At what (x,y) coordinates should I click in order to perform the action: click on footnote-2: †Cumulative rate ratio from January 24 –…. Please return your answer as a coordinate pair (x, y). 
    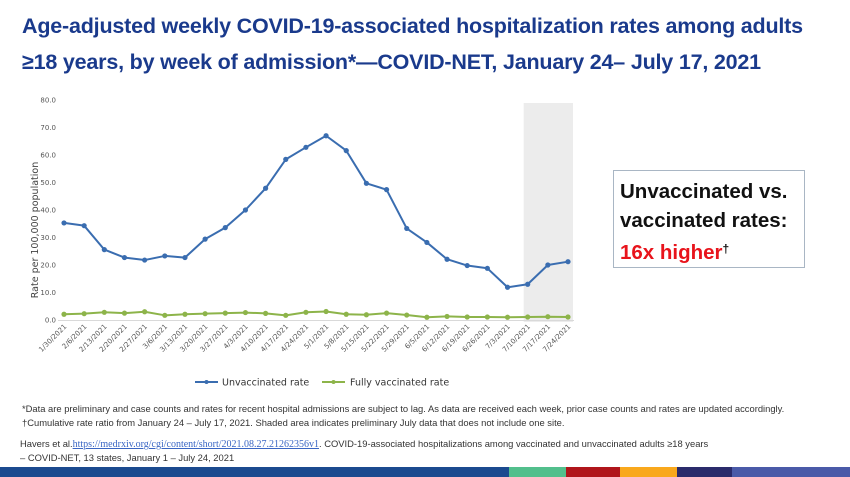
    Looking at the image, I should click on (293, 422).